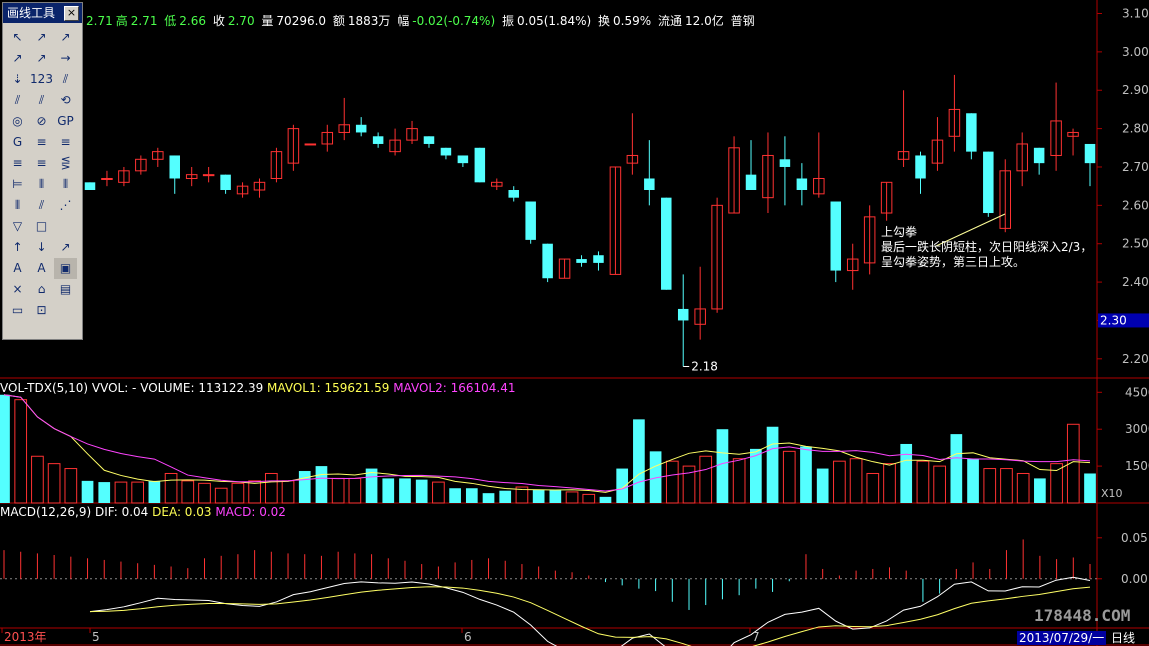 The width and height of the screenshot is (1149, 646). What do you see at coordinates (670, 21) in the screenshot?
I see `float-label: 流通` at bounding box center [670, 21].